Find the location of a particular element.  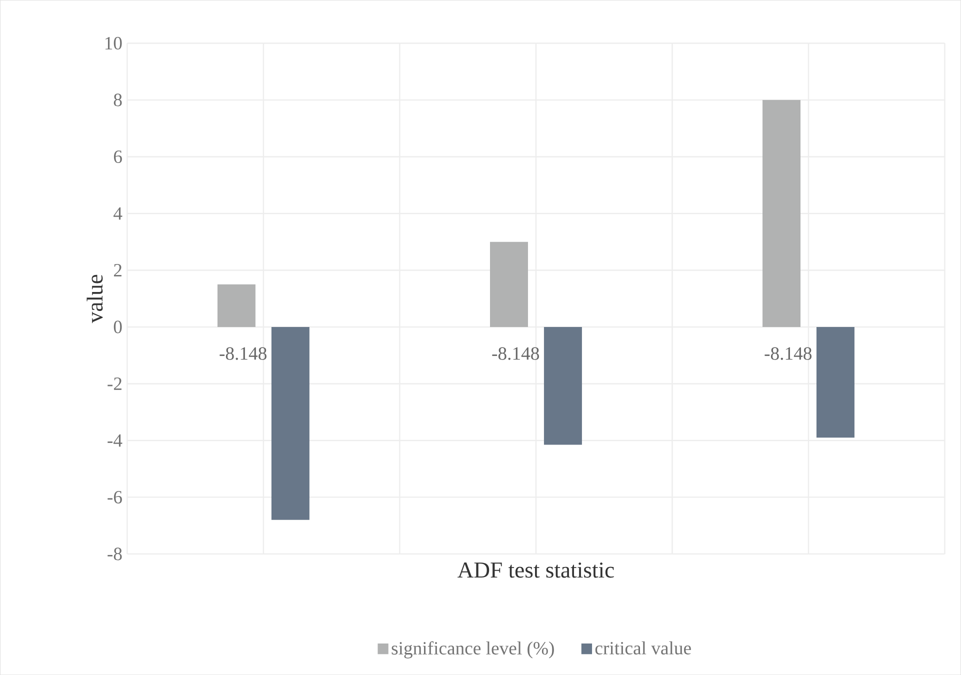

y-tick-label: 2 is located at coordinates (118, 270).